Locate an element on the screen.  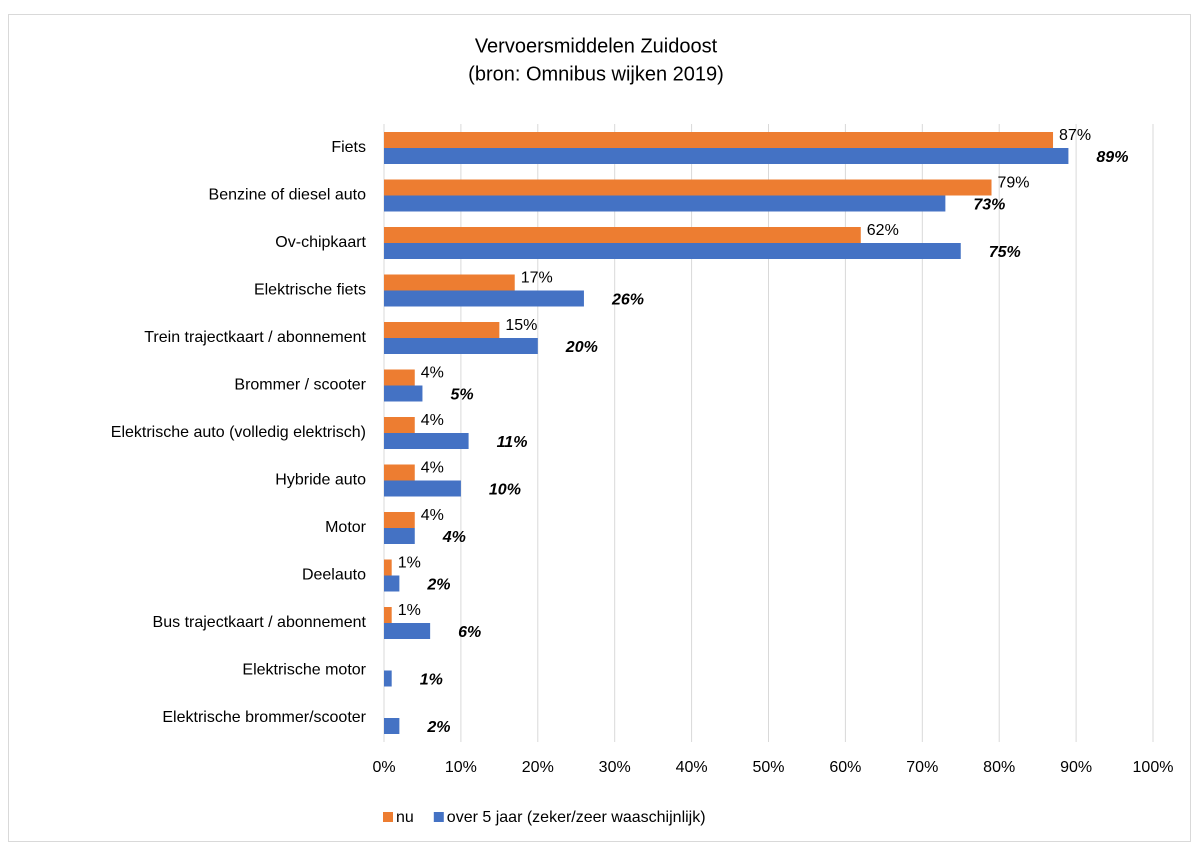
data-label: 17% is located at coordinates (537, 278).